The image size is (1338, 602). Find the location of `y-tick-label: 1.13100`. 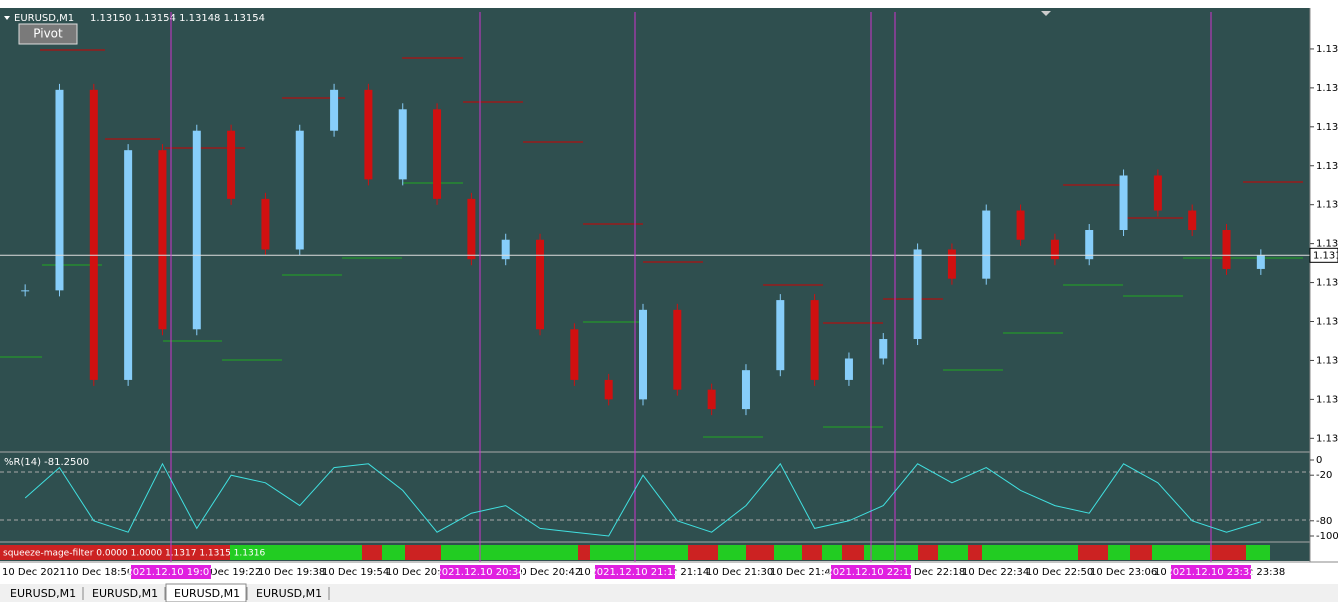

y-tick-label: 1.13100 is located at coordinates (1327, 360).